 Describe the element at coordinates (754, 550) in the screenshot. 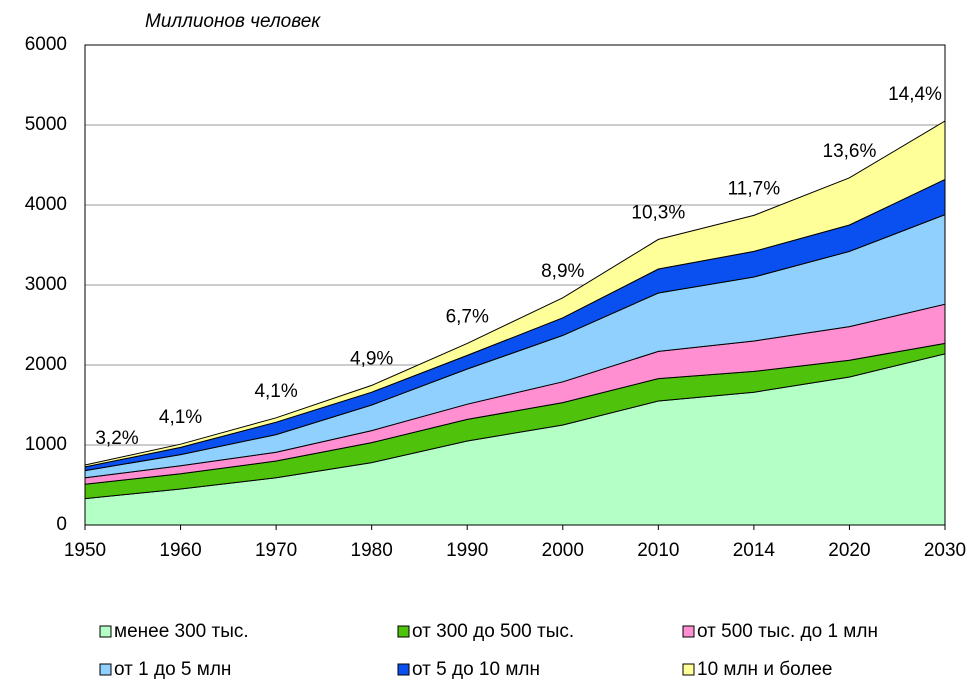

I see `x-tick-label: 2014` at that location.